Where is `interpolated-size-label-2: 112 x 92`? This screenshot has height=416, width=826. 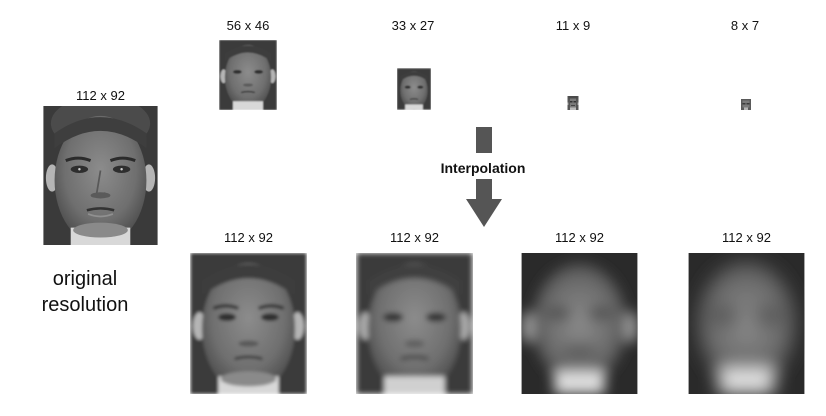
interpolated-size-label-2: 112 x 92 is located at coordinates (414, 237).